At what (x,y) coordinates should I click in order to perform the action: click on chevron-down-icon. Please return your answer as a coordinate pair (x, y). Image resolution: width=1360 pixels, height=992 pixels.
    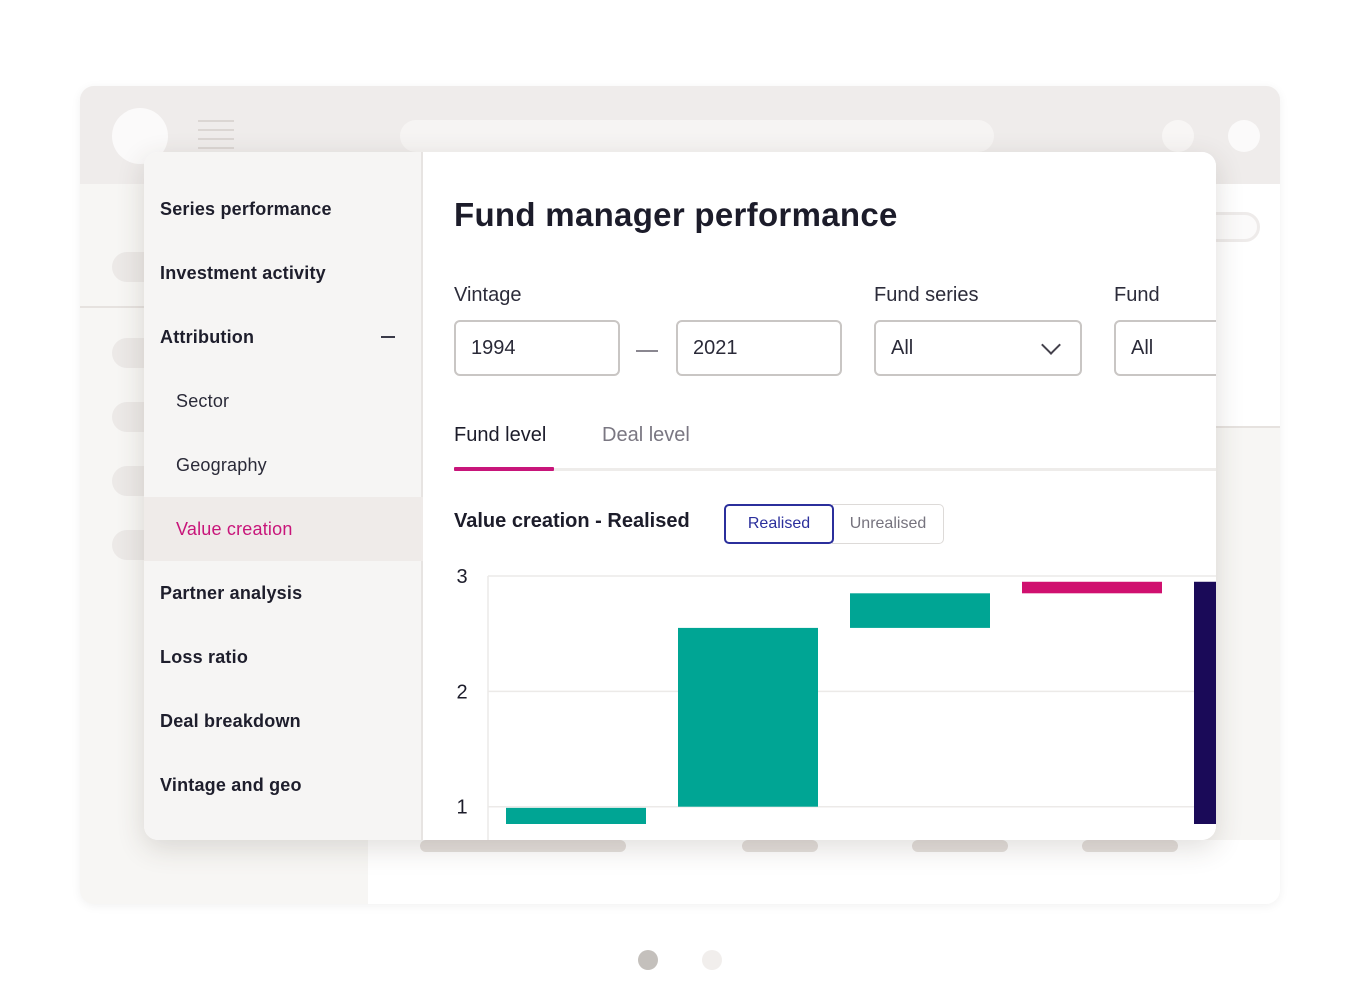
    Looking at the image, I should click on (1051, 345).